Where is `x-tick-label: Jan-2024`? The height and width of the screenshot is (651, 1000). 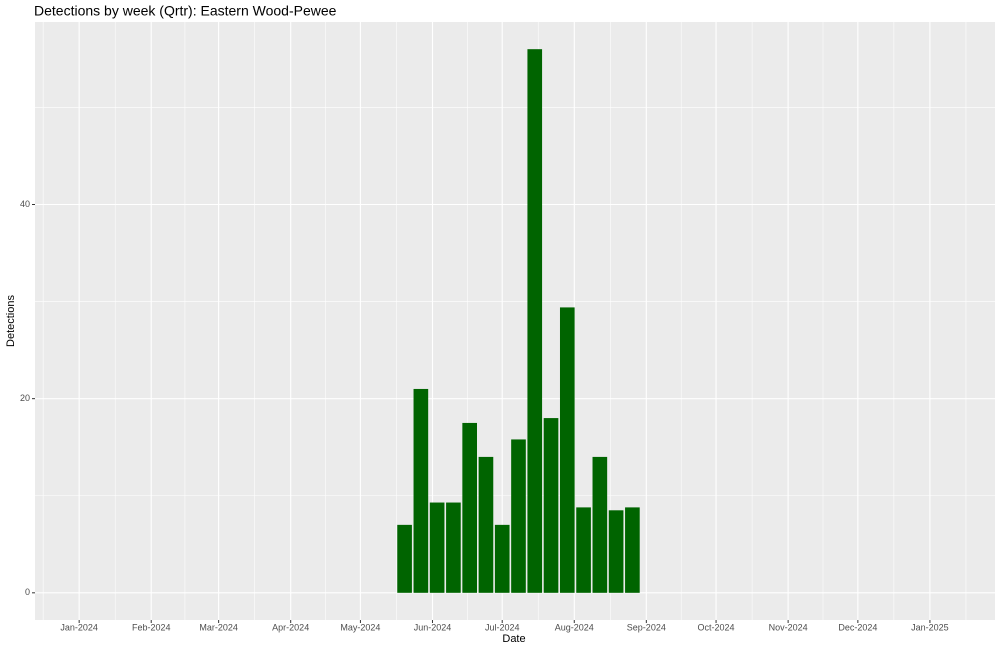
x-tick-label: Jan-2024 is located at coordinates (79, 627).